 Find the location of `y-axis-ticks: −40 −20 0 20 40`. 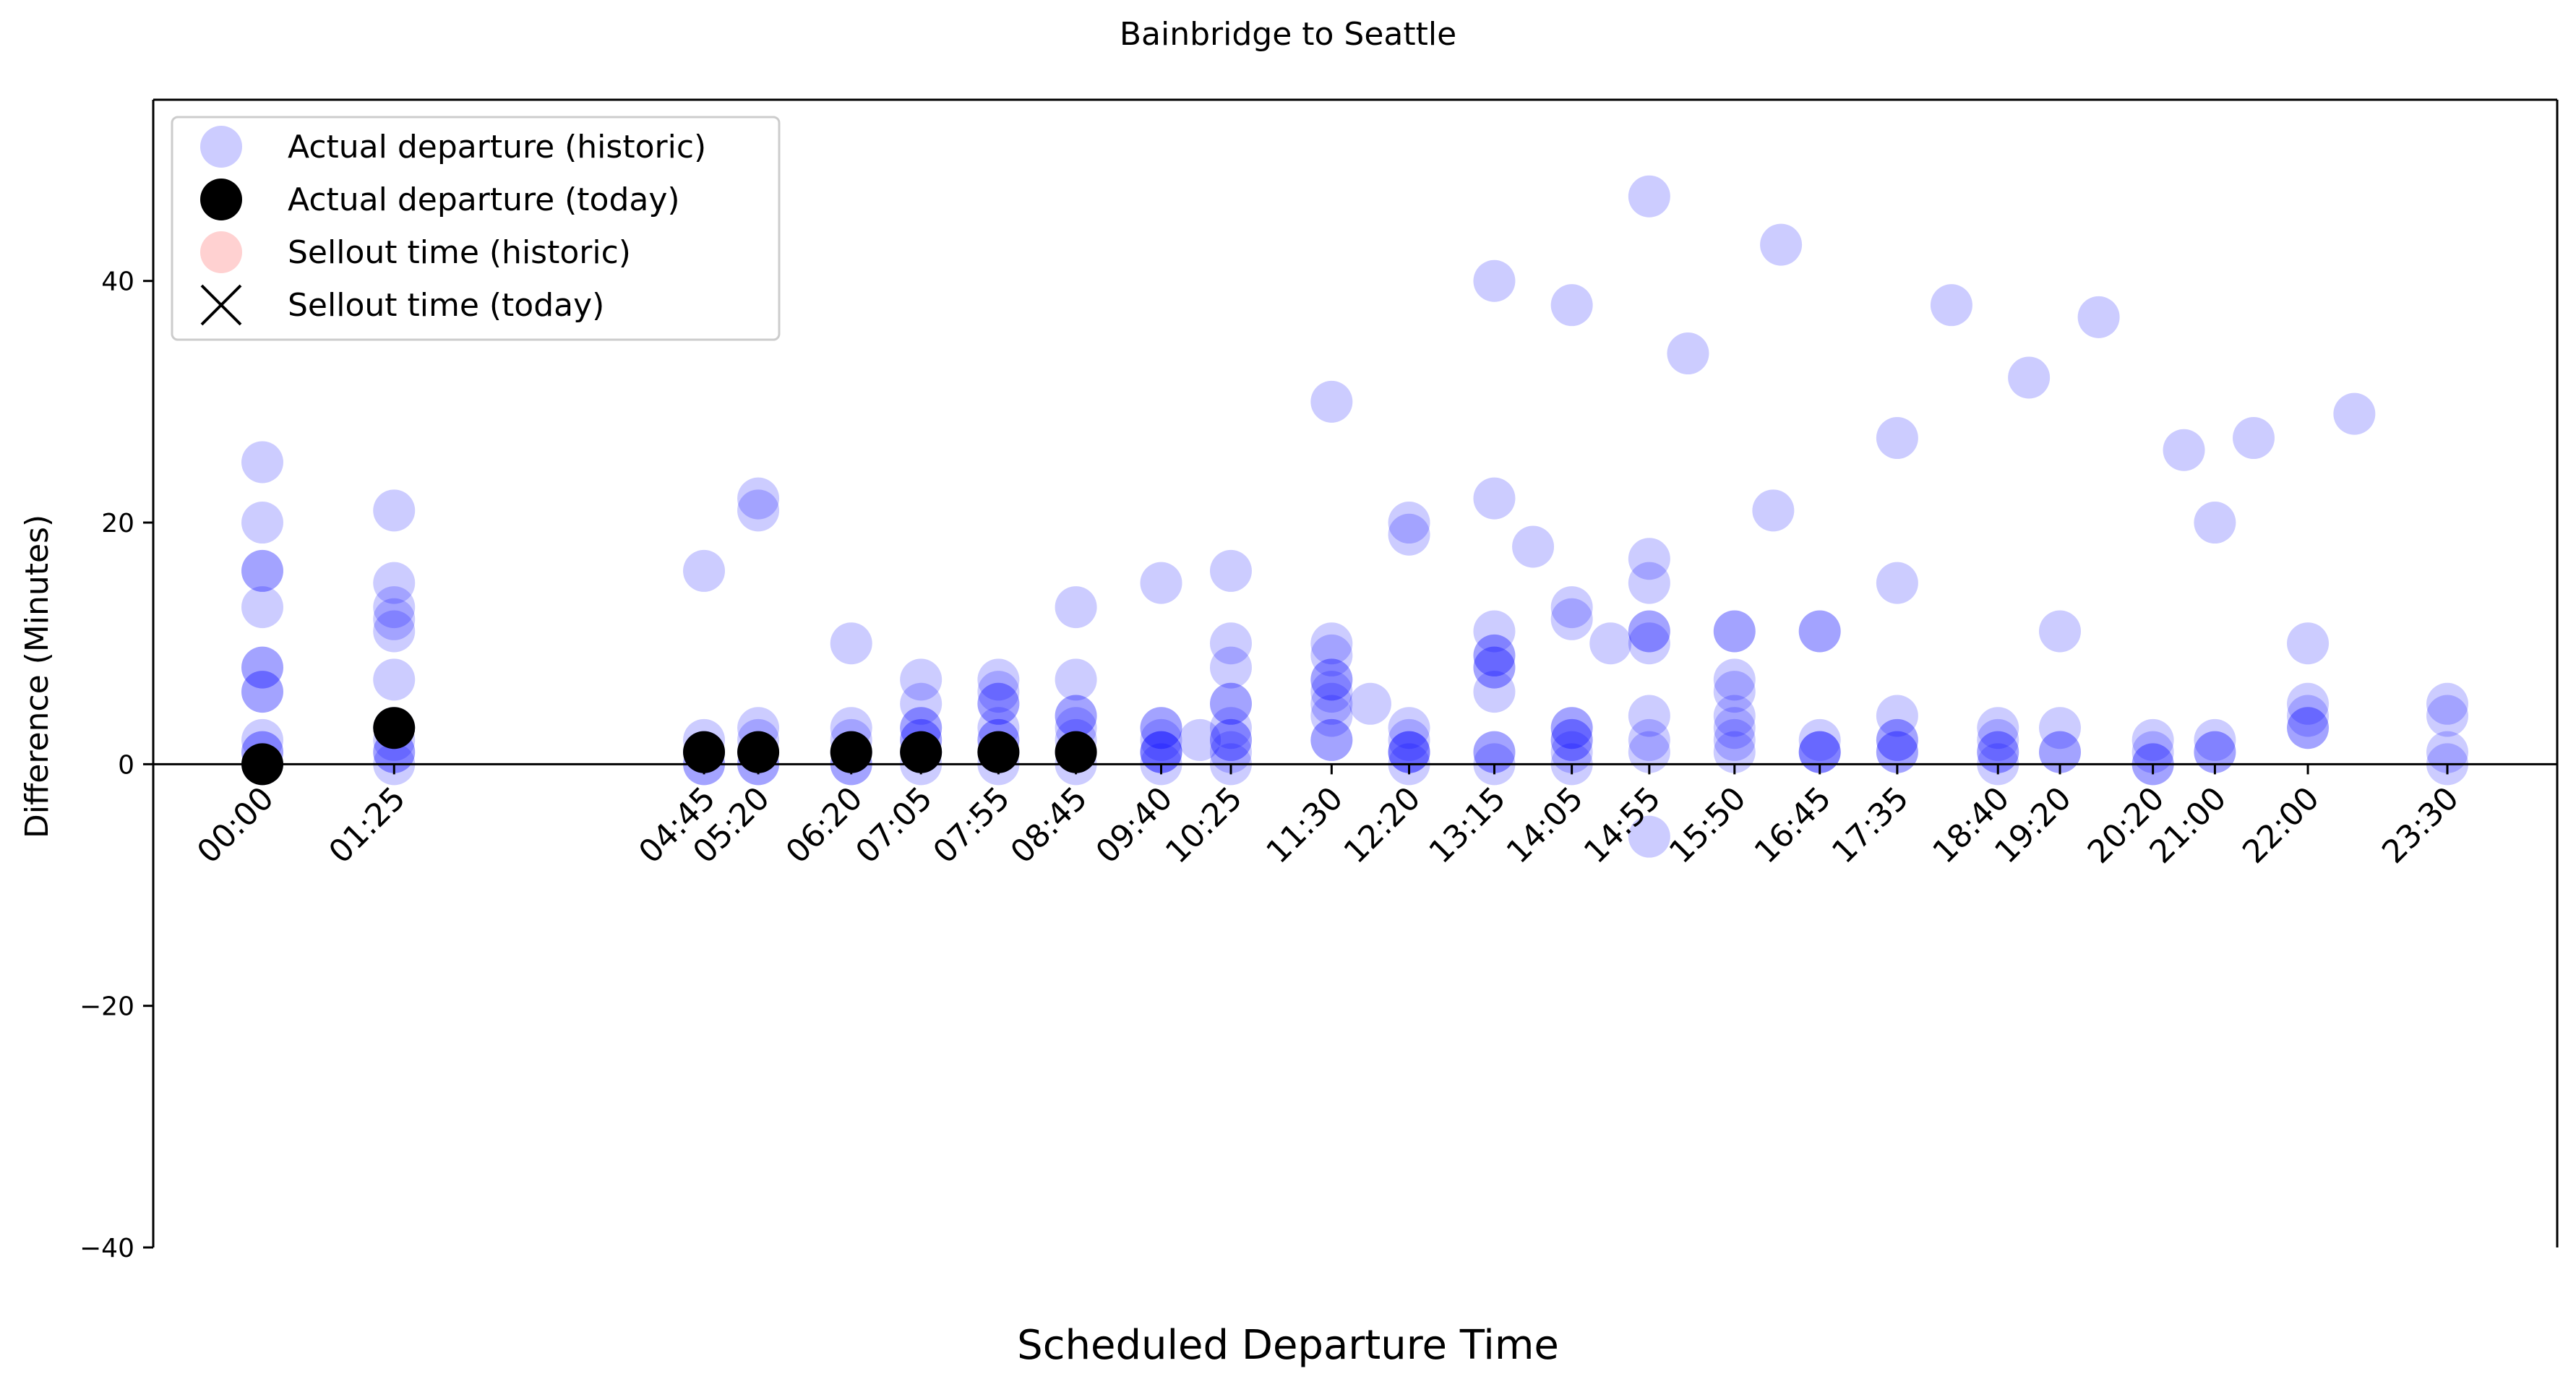

y-axis-ticks: −40 −20 0 20 40 is located at coordinates (117, 765).